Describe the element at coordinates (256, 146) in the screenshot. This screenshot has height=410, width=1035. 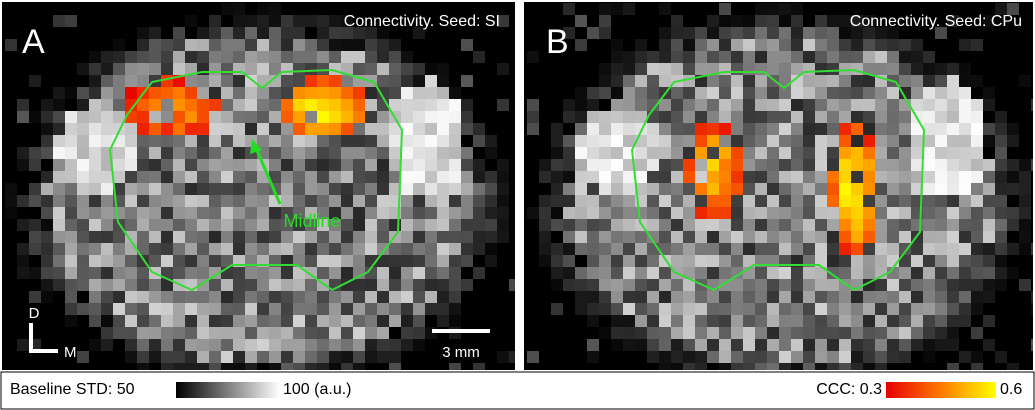
I see `arrow-head` at that location.